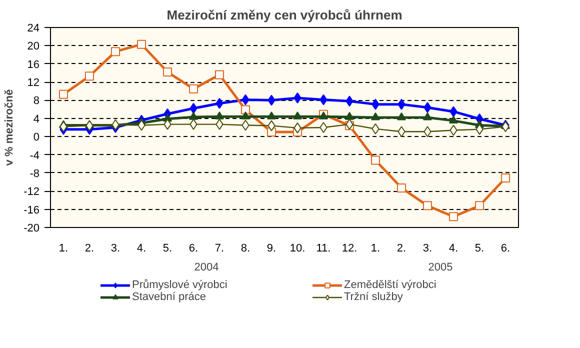 This screenshot has height=348, width=580. What do you see at coordinates (350, 248) in the screenshot?
I see `x-tick-label: 12.` at bounding box center [350, 248].